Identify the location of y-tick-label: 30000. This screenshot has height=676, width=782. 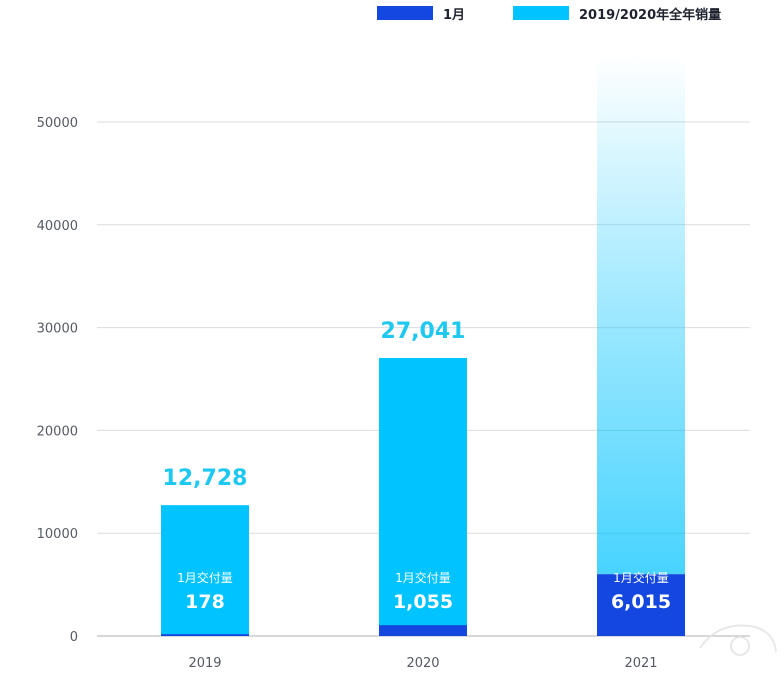
(57, 329).